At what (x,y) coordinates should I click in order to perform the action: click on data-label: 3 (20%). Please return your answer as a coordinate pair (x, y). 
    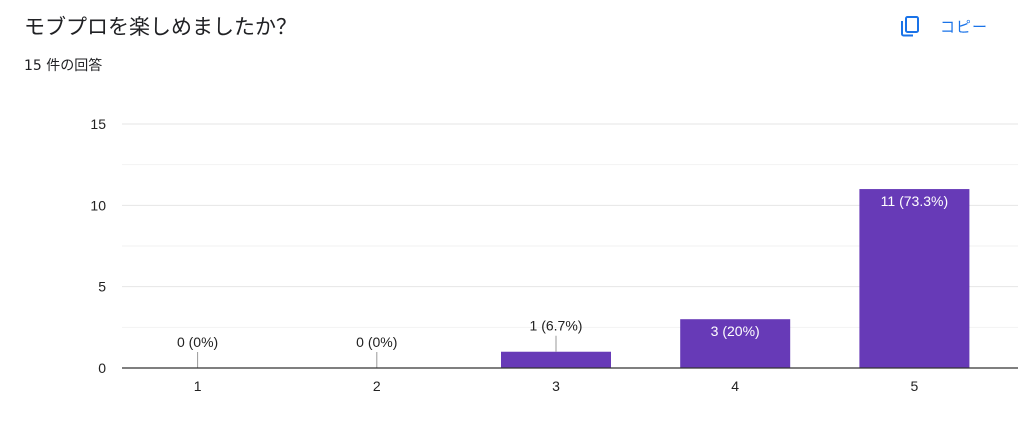
    Looking at the image, I should click on (735, 331).